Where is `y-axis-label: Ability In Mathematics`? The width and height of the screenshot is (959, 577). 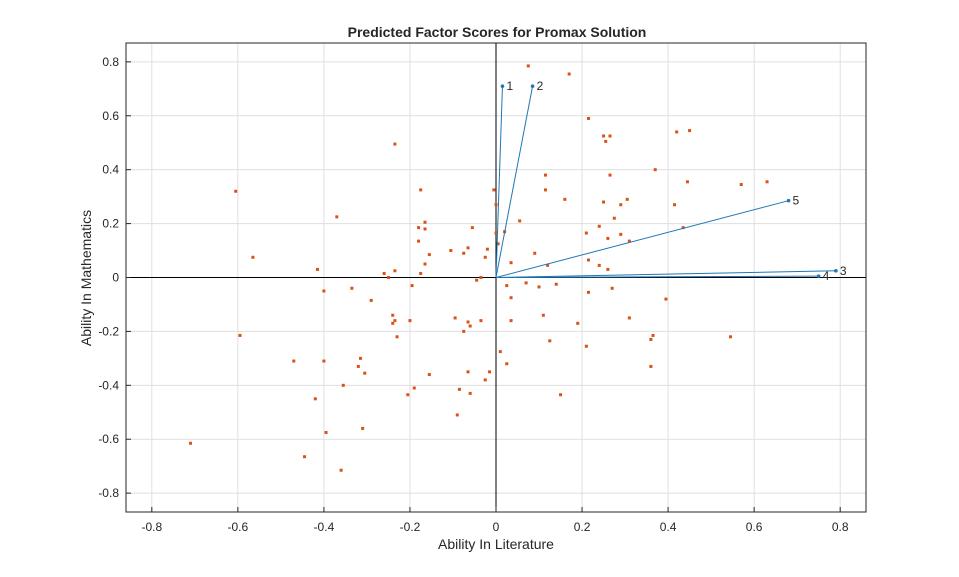 y-axis-label: Ability In Mathematics is located at coordinates (86, 278).